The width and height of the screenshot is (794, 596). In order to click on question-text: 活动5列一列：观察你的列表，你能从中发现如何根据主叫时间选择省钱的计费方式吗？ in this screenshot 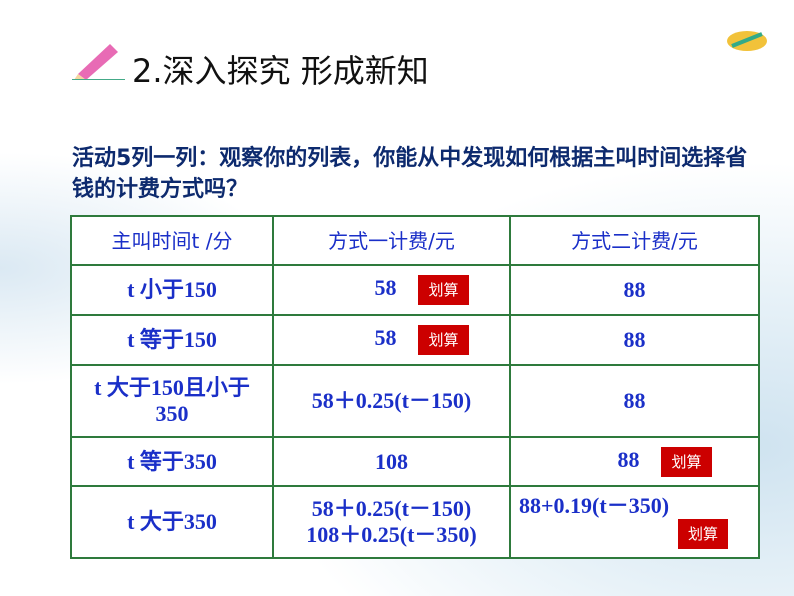, I will do `click(410, 174)`.